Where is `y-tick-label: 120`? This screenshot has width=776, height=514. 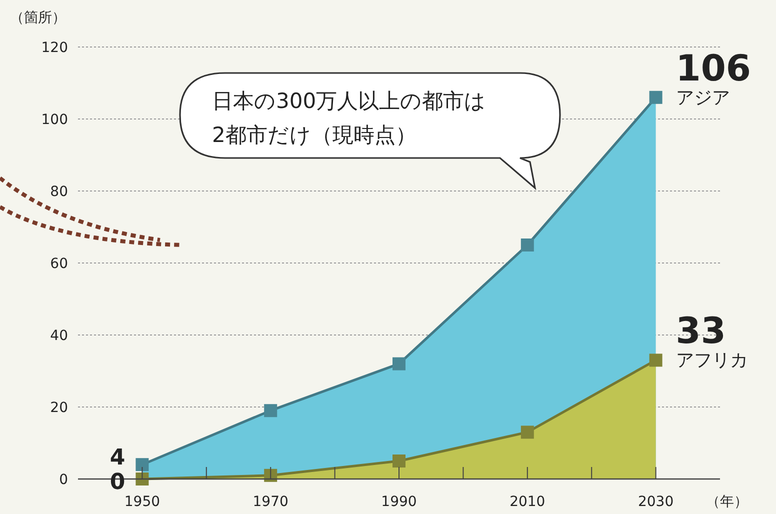 y-tick-label: 120 is located at coordinates (54, 48).